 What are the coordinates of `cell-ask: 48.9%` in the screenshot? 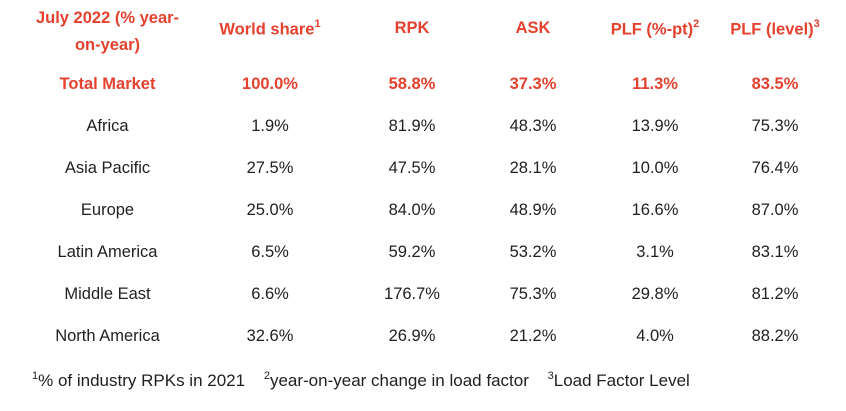 It's located at (533, 210).